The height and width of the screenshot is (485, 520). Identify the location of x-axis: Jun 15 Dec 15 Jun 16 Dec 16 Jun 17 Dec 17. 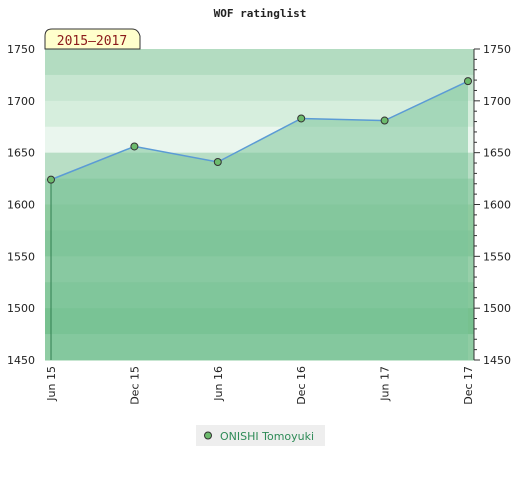
(260, 385).